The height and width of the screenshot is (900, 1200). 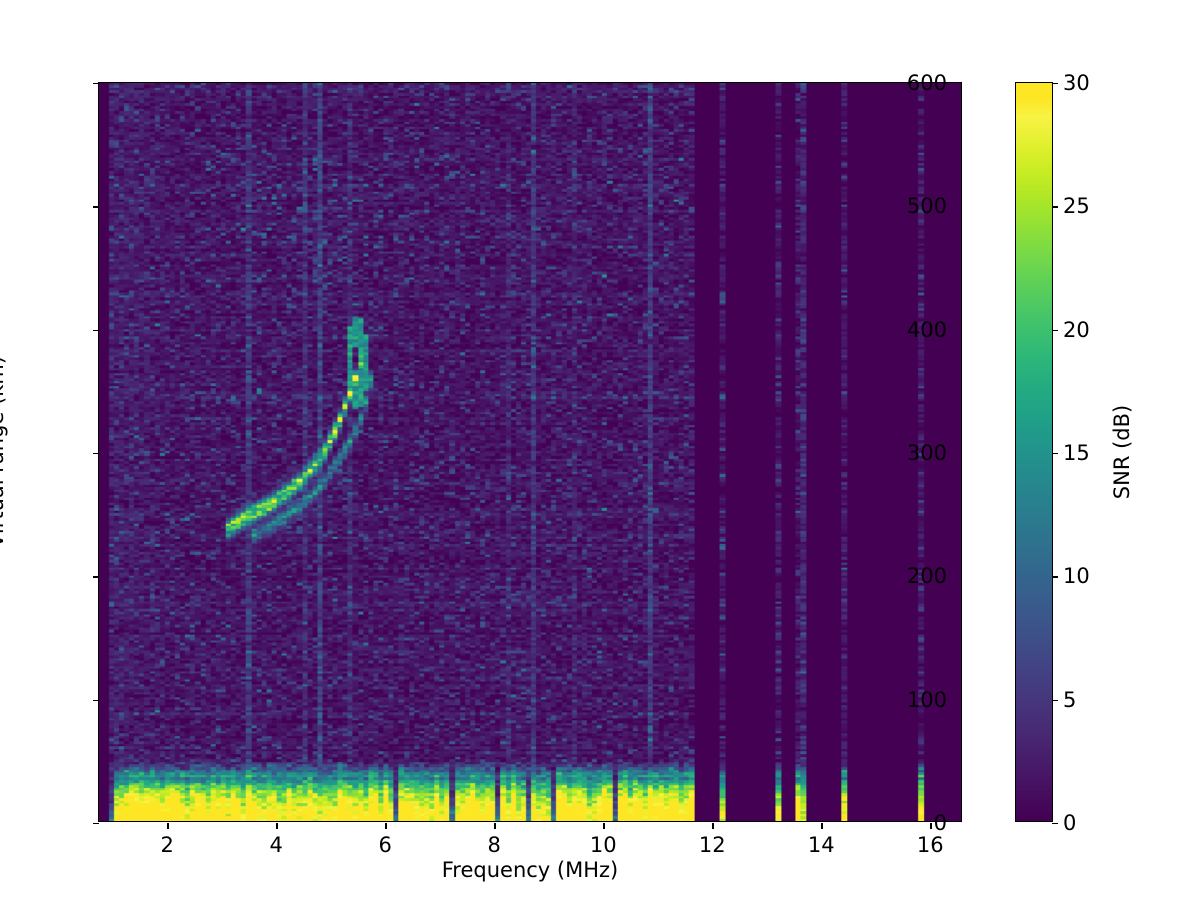 What do you see at coordinates (926, 206) in the screenshot?
I see `y-tick-label: 500` at bounding box center [926, 206].